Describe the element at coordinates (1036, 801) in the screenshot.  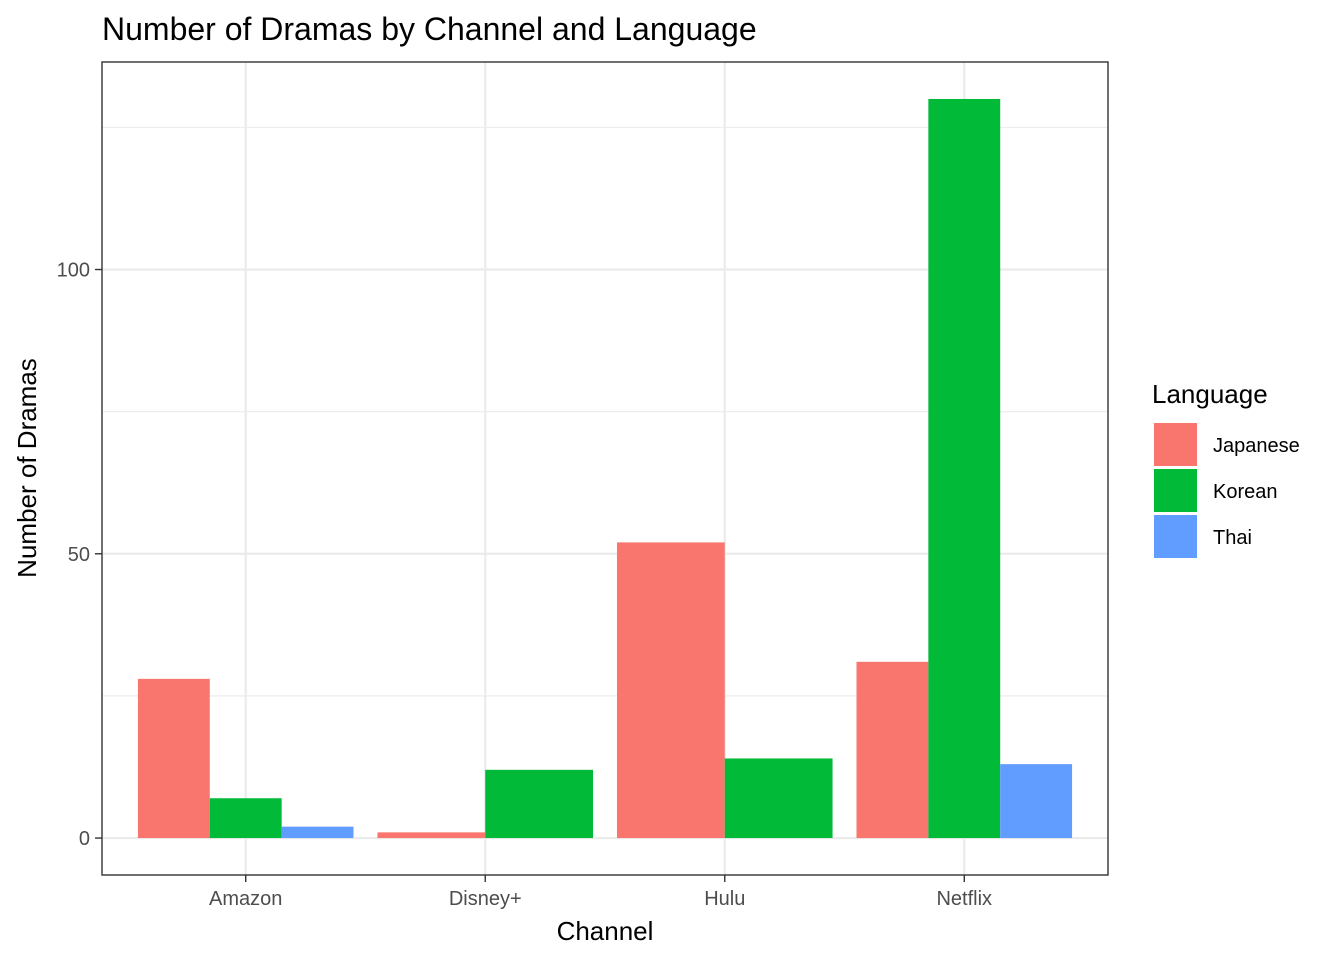
I see `bar-thai-netflix` at that location.